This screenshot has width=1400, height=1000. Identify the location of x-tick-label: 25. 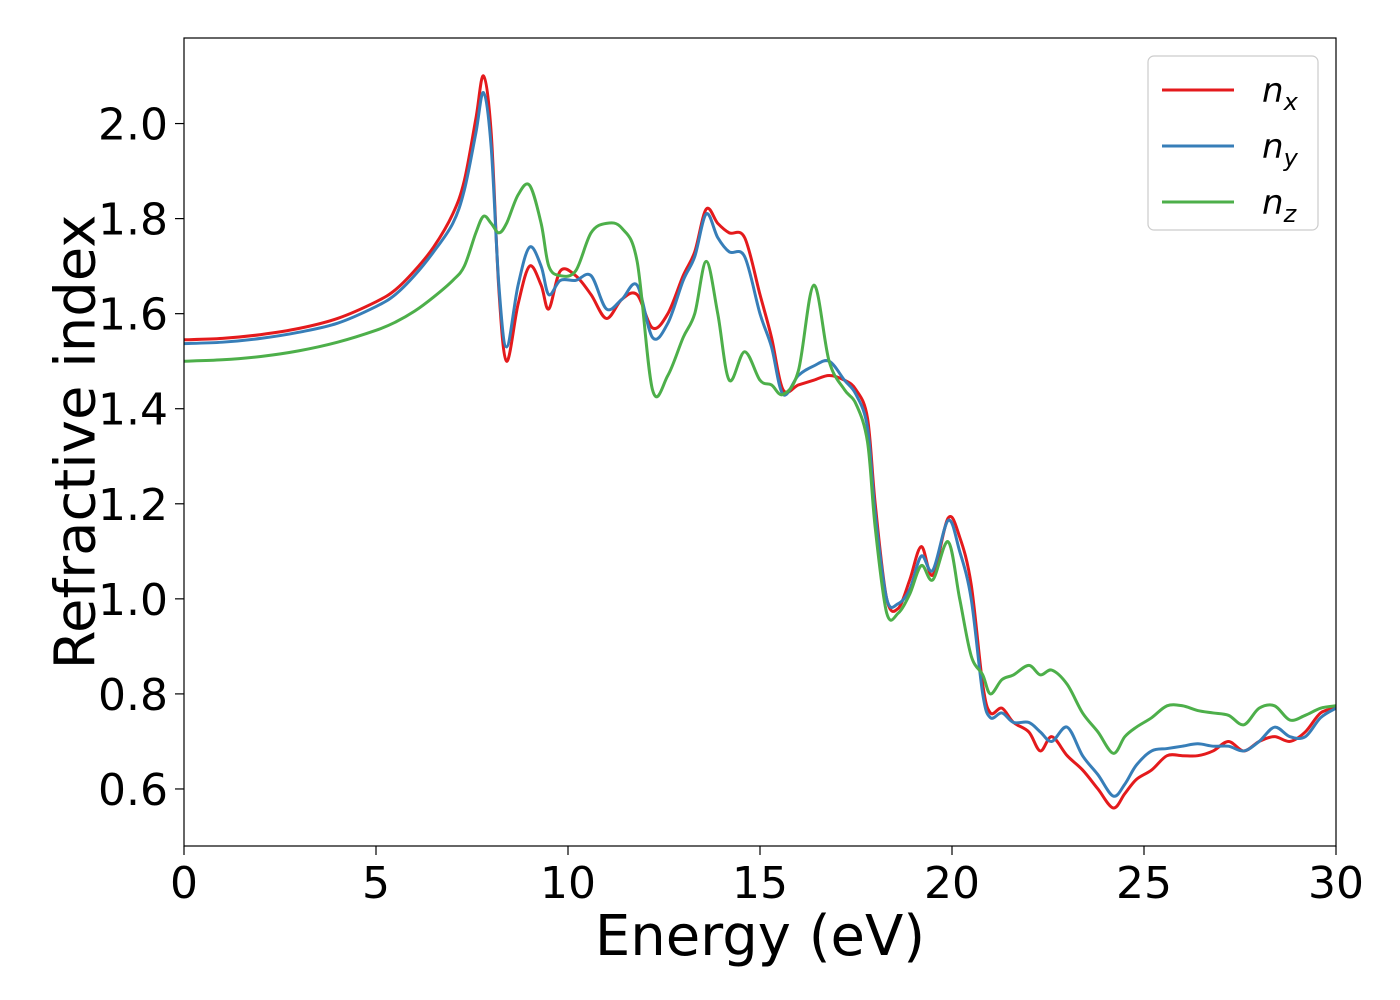
(1144, 883).